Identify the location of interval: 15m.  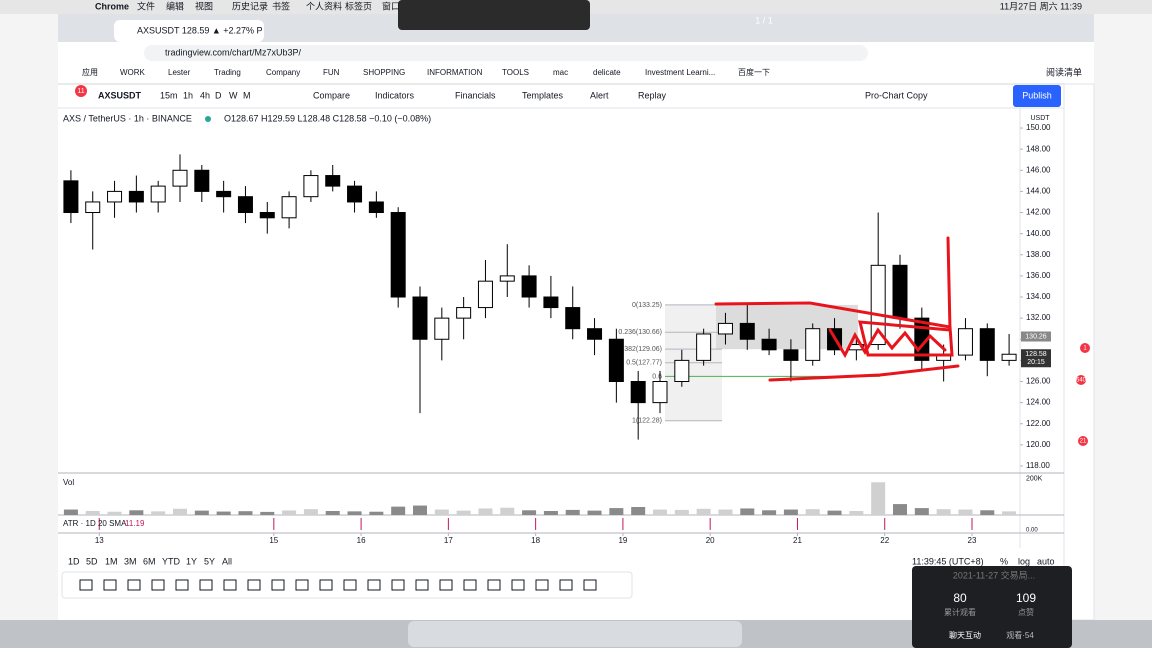
(169, 95).